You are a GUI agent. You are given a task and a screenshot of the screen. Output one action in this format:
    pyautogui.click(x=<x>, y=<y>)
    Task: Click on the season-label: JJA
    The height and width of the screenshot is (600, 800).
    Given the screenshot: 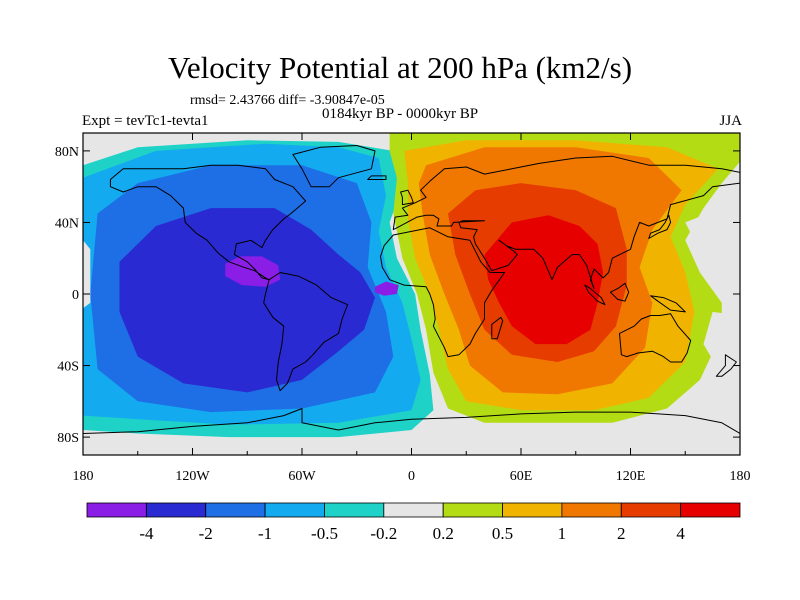 What is the action you would take?
    pyautogui.click(x=730, y=121)
    